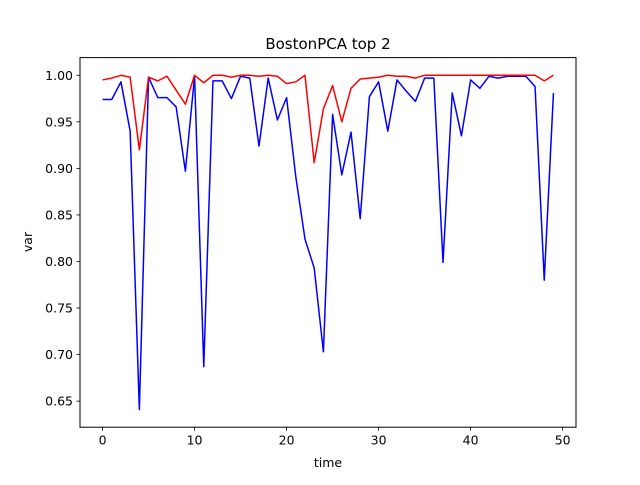  What do you see at coordinates (59, 401) in the screenshot?
I see `y-tick-label: 0.65` at bounding box center [59, 401].